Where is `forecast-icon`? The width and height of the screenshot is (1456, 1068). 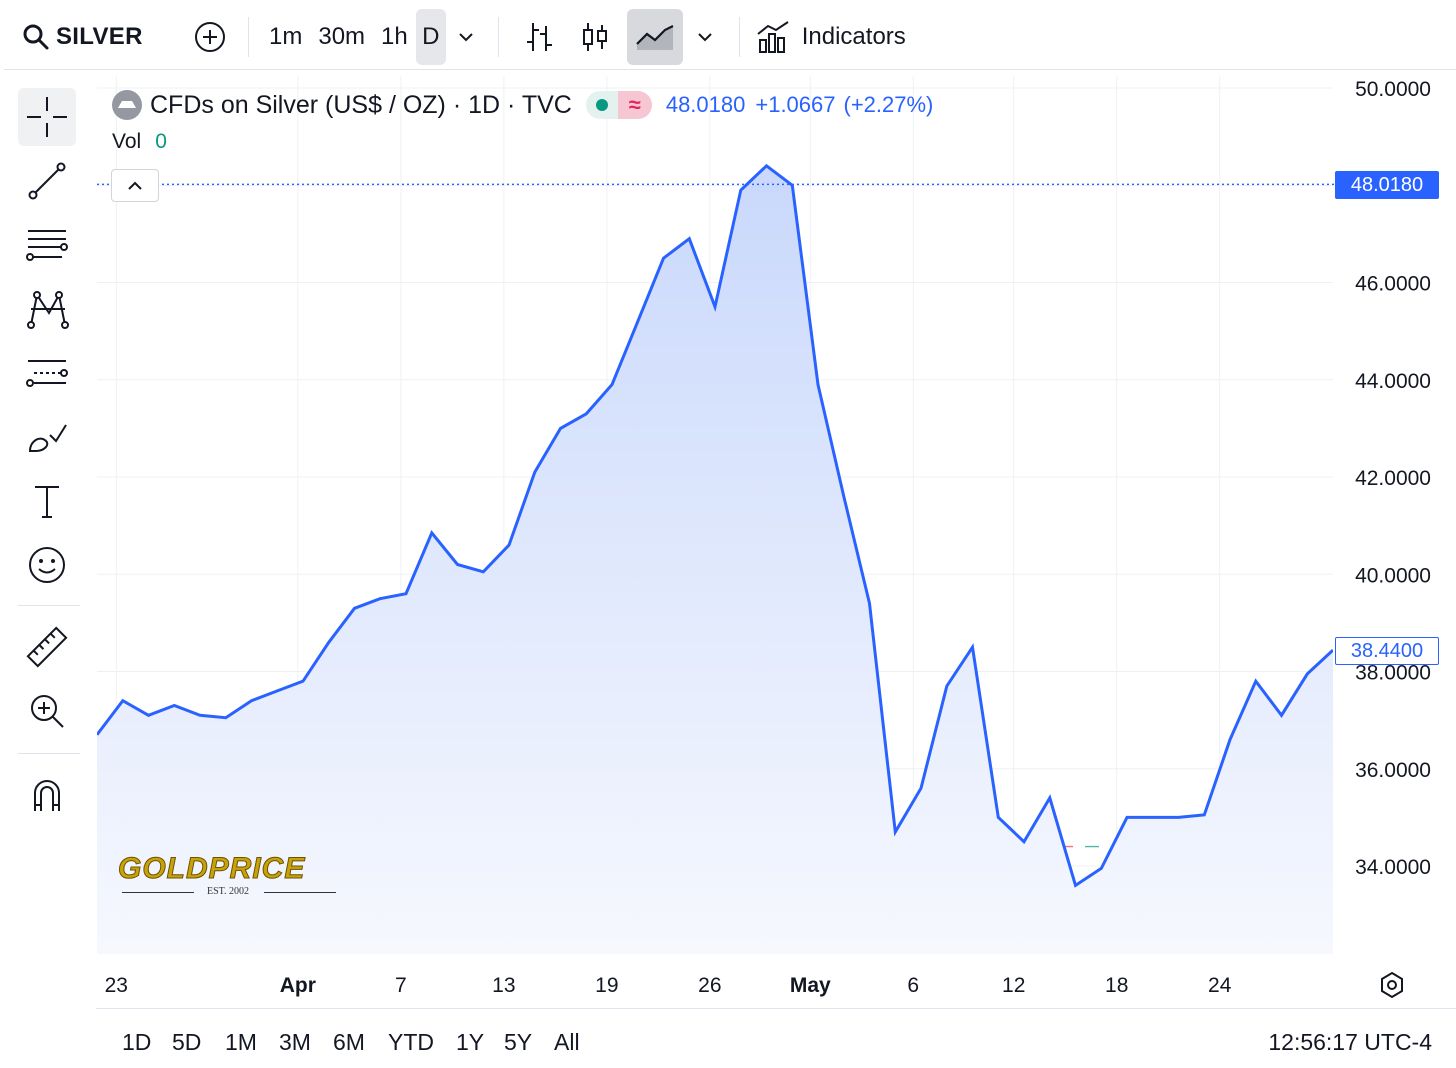 forecast-icon is located at coordinates (47, 373).